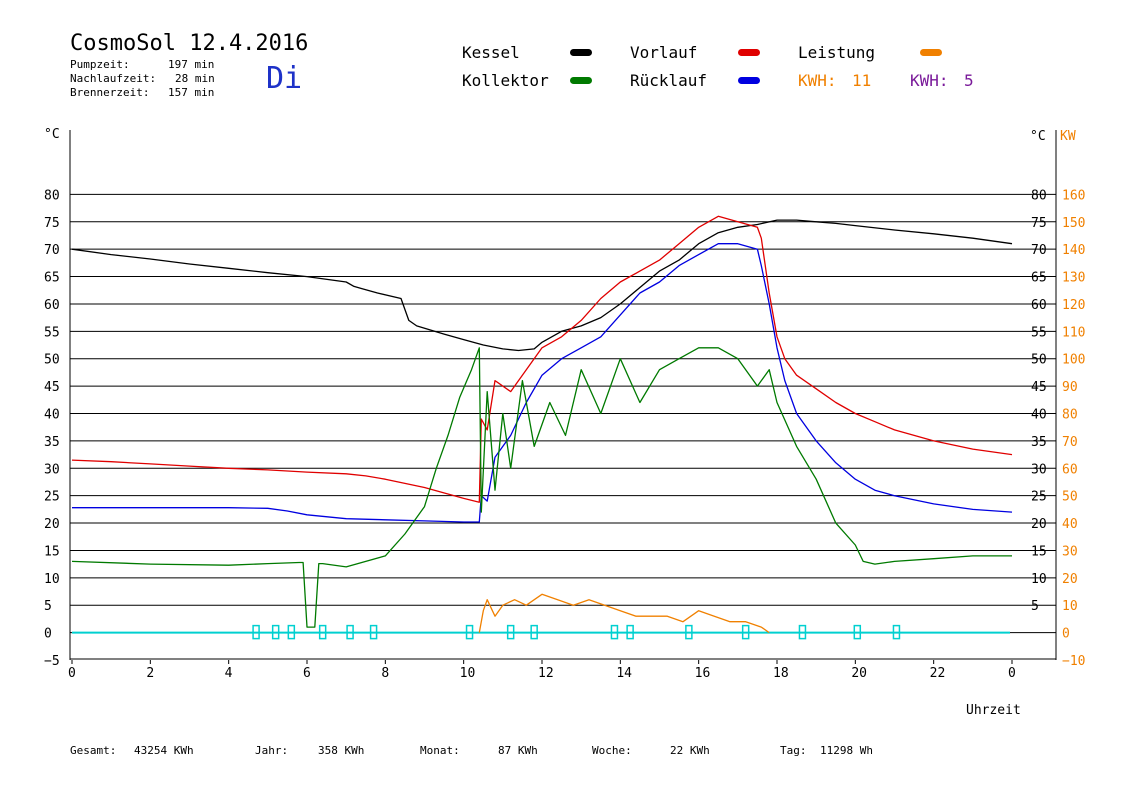  Describe the element at coordinates (546, 673) in the screenshot. I see `x-tick-label: 12` at that location.